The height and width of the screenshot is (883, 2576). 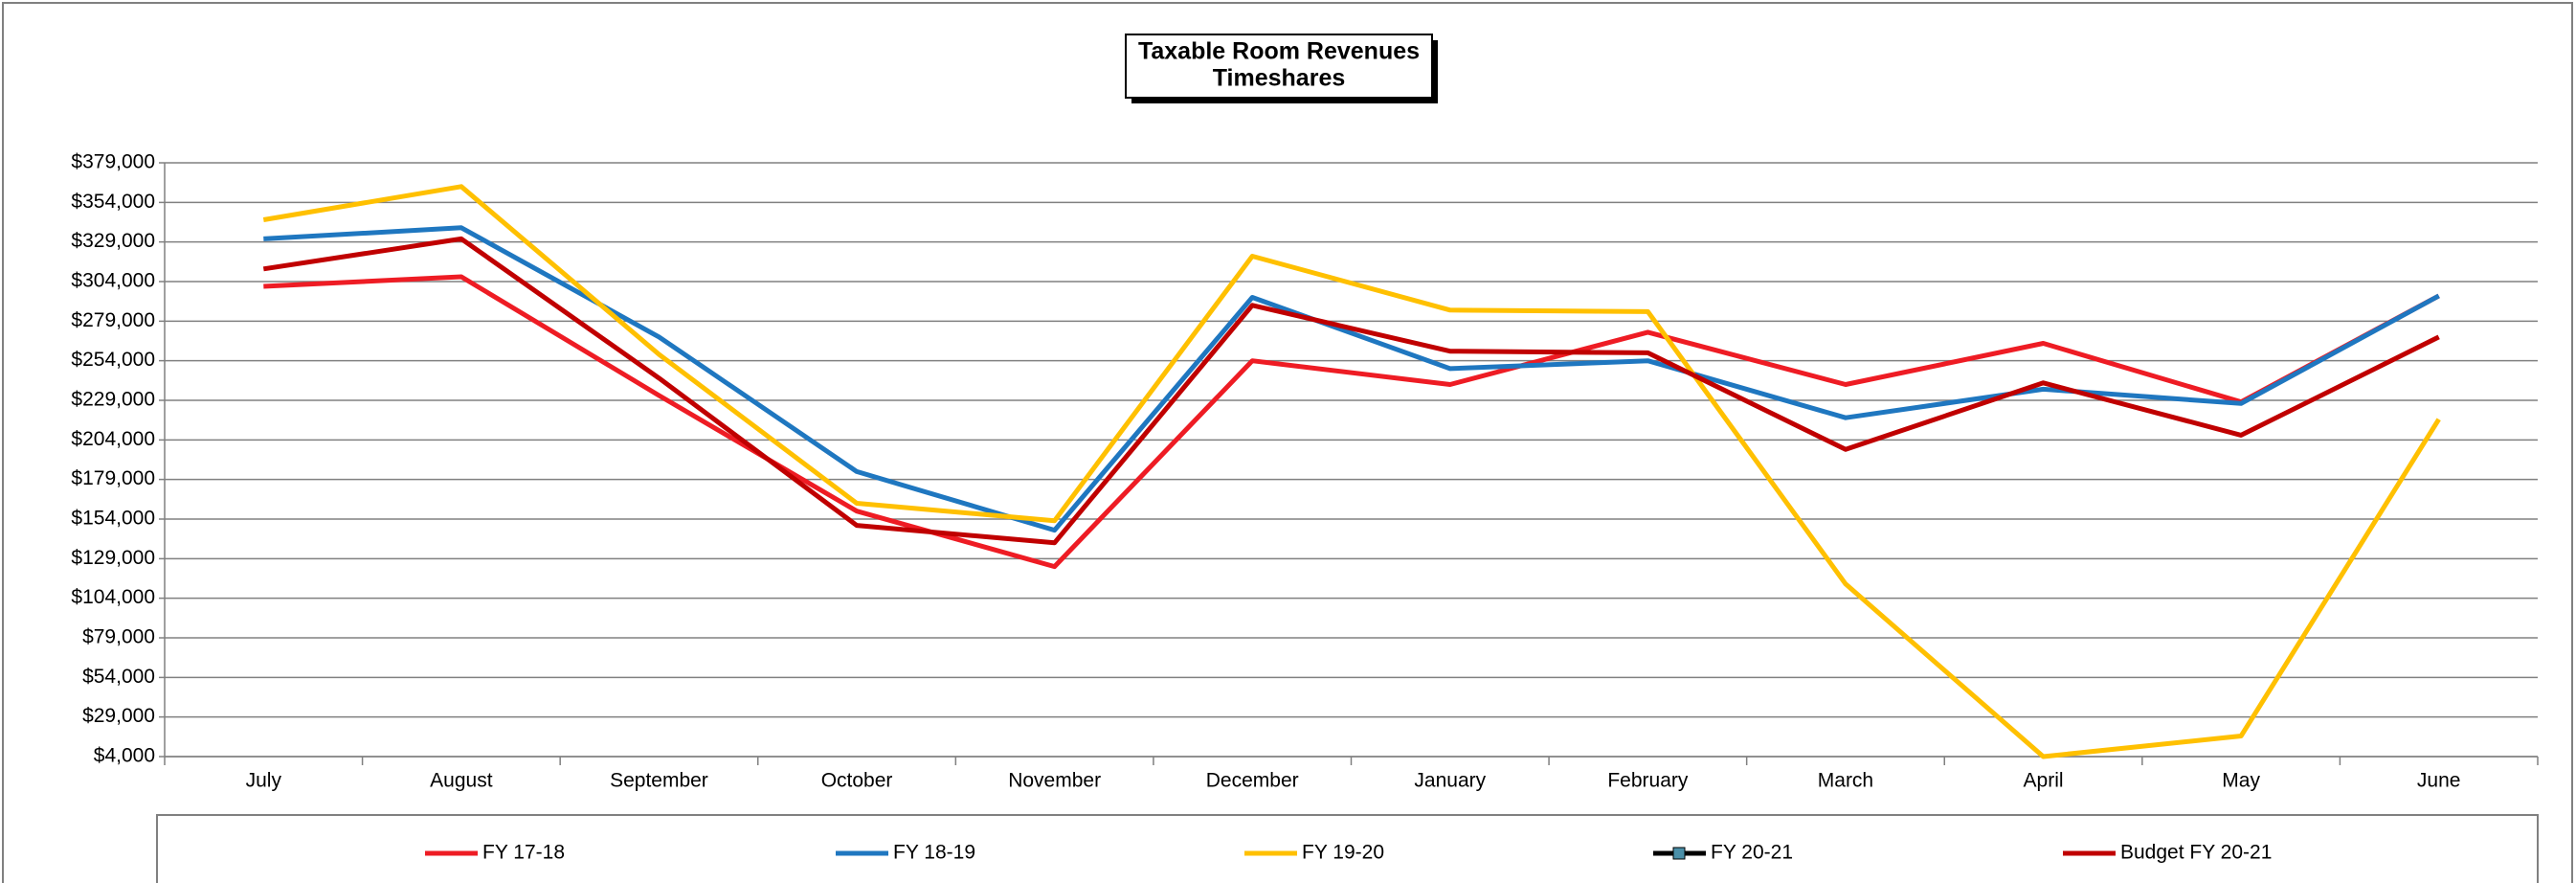 What do you see at coordinates (1279, 51) in the screenshot?
I see `chart-title: Taxable Room Revenues` at bounding box center [1279, 51].